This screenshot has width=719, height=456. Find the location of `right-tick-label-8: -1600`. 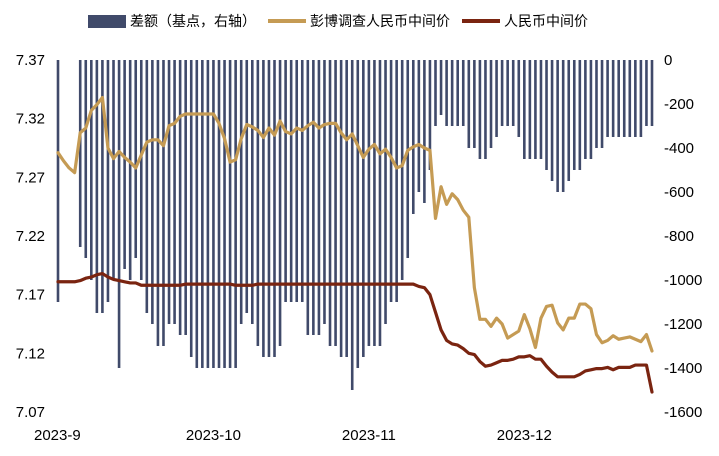

right-tick-label-8: -1600 is located at coordinates (683, 412).